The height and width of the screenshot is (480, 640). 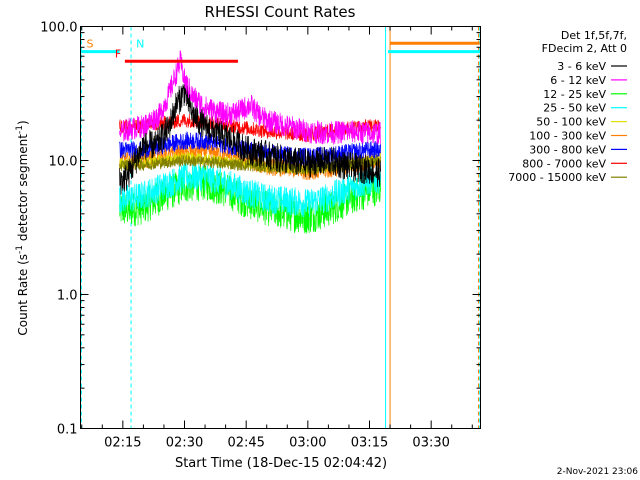 What do you see at coordinates (567, 149) in the screenshot?
I see `legend-label-6: 300 - 800 keV` at bounding box center [567, 149].